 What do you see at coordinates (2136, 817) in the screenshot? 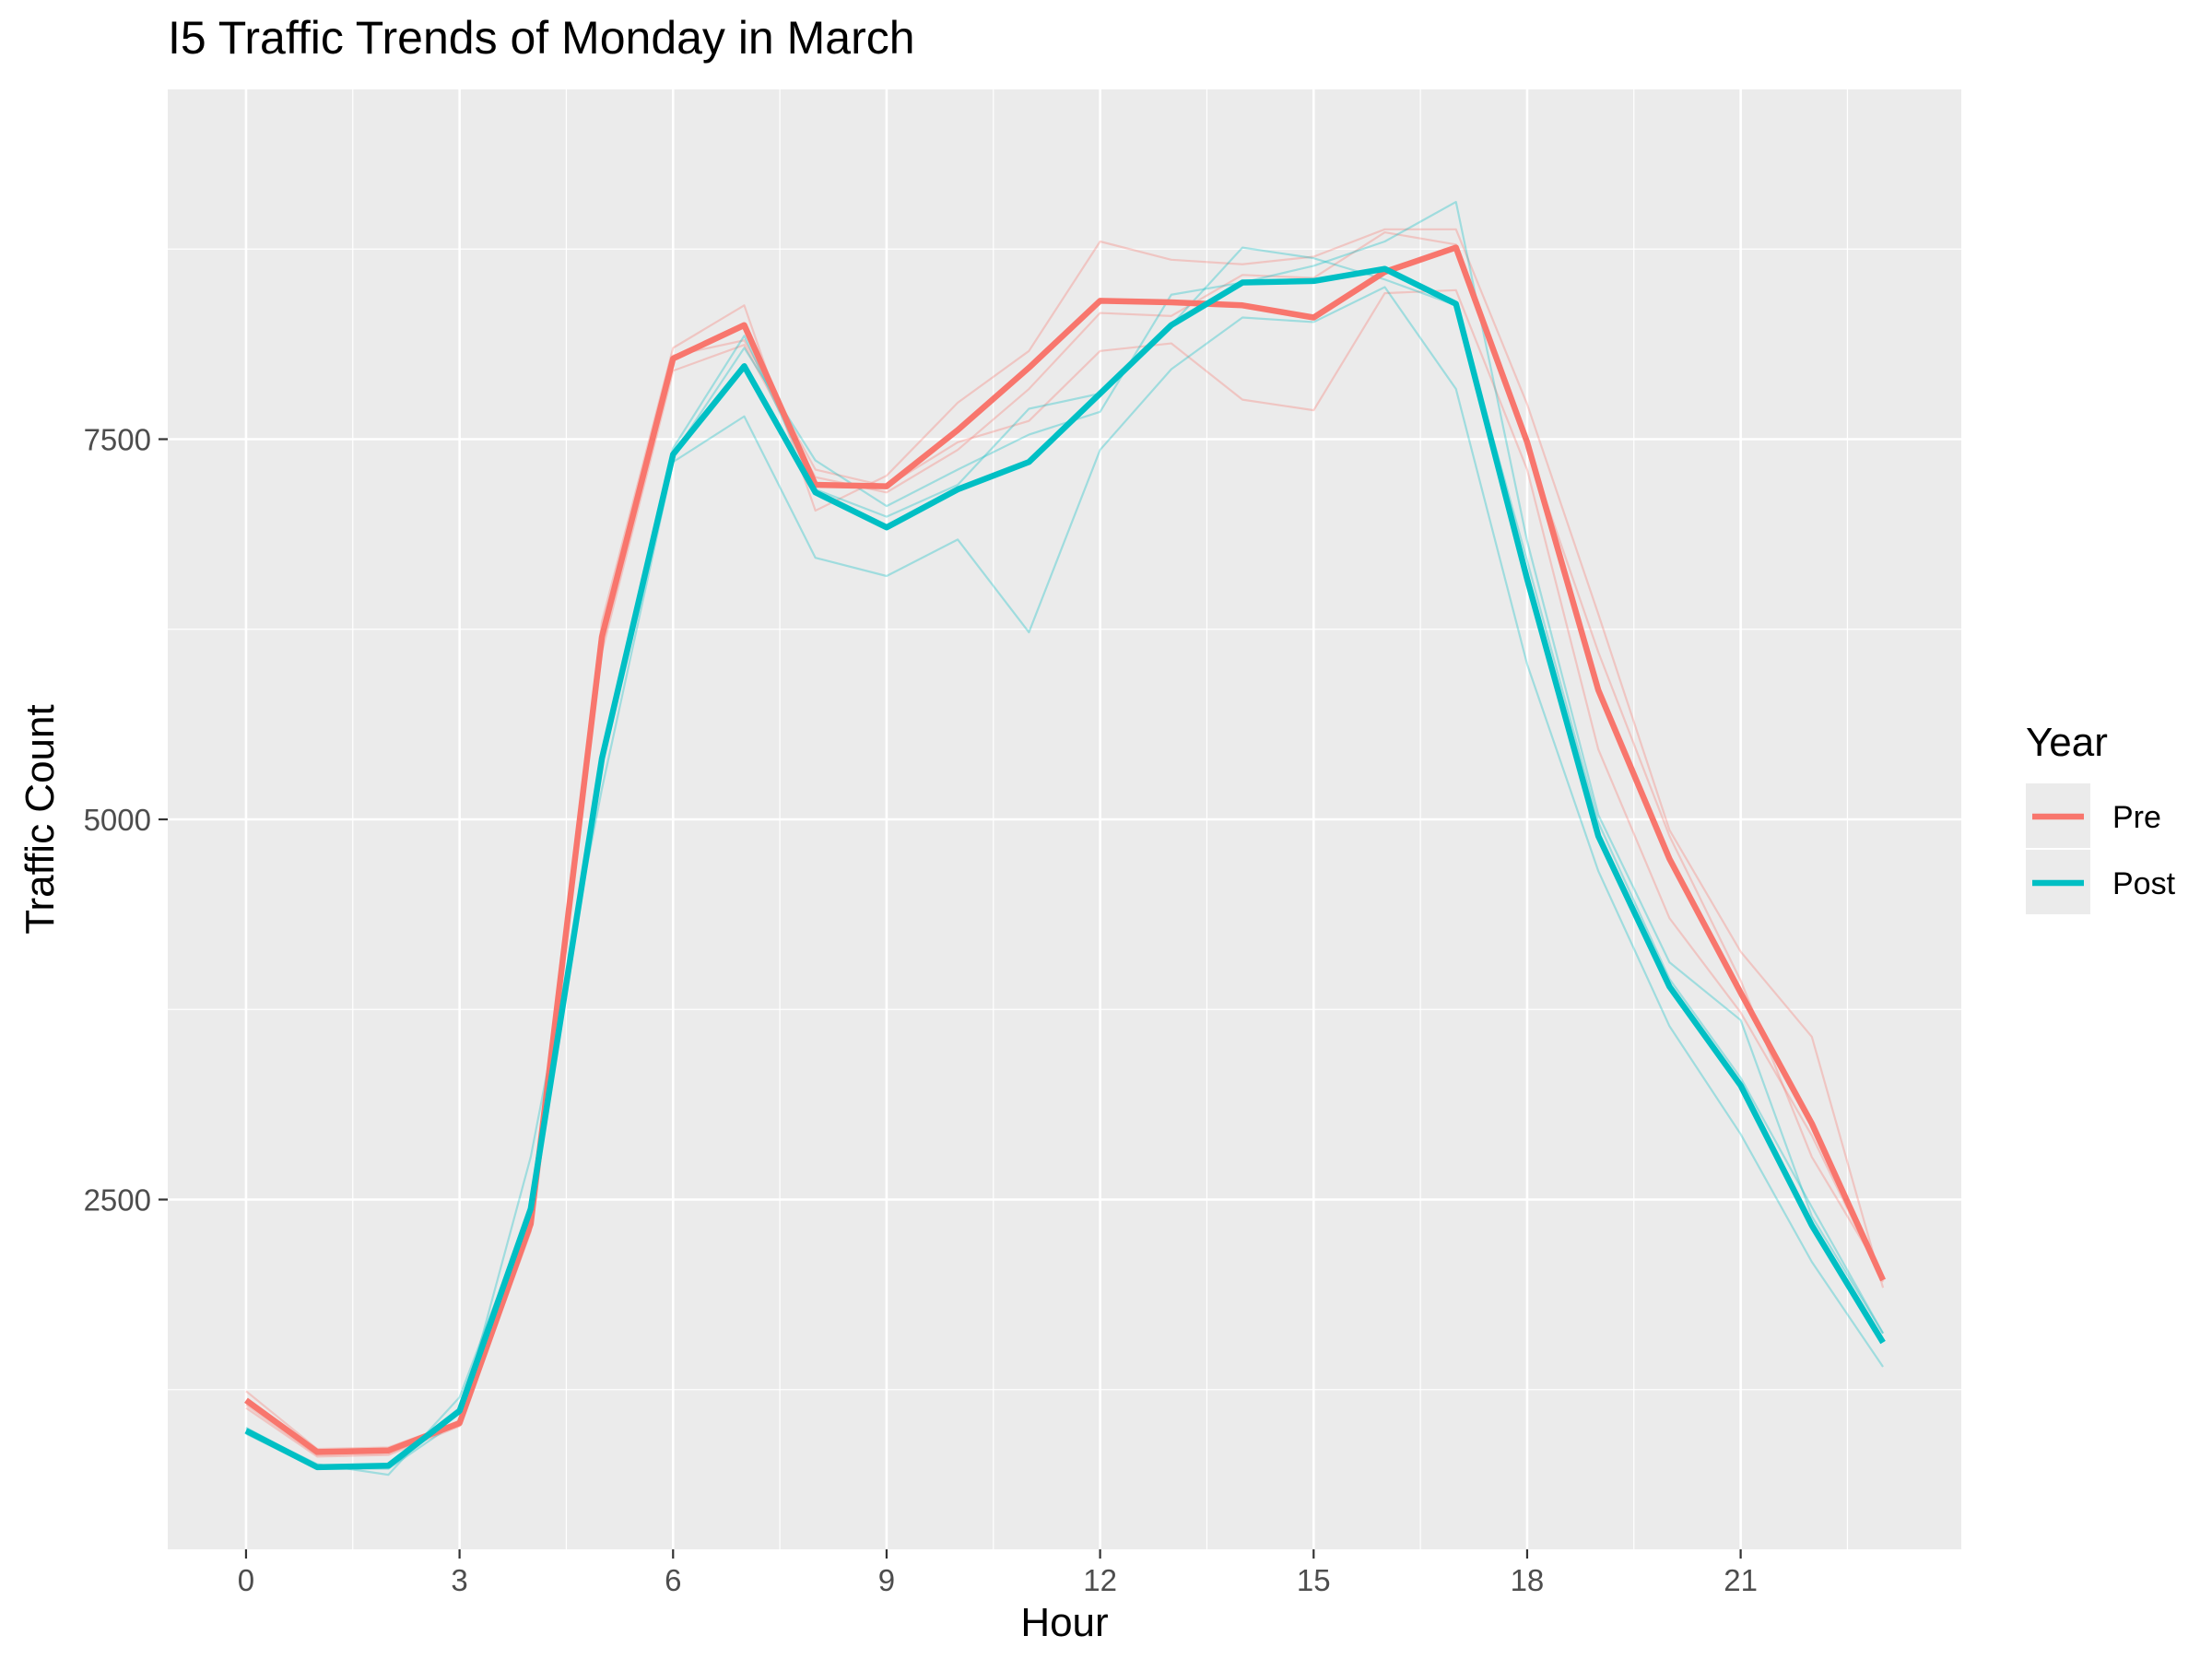
I see `legend-label-pre: Pre` at bounding box center [2136, 817].